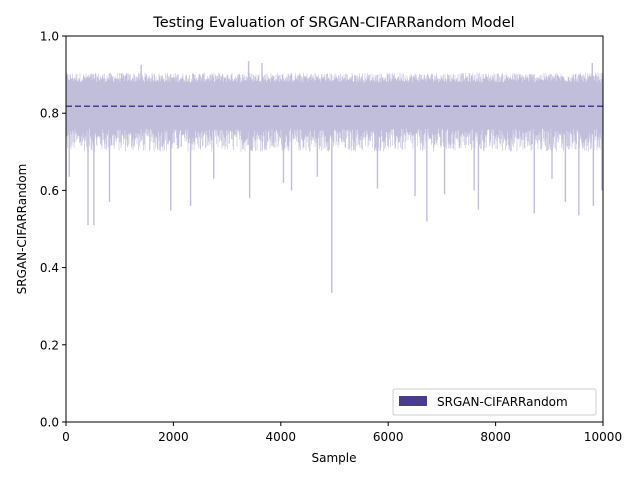  Describe the element at coordinates (49, 37) in the screenshot. I see `y-tick-label: 1.0` at that location.